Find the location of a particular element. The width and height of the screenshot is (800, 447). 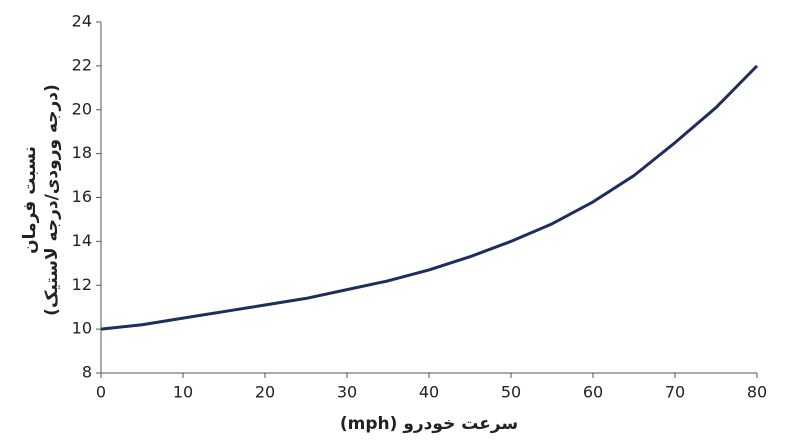

x-tick-label: 80 is located at coordinates (757, 392).